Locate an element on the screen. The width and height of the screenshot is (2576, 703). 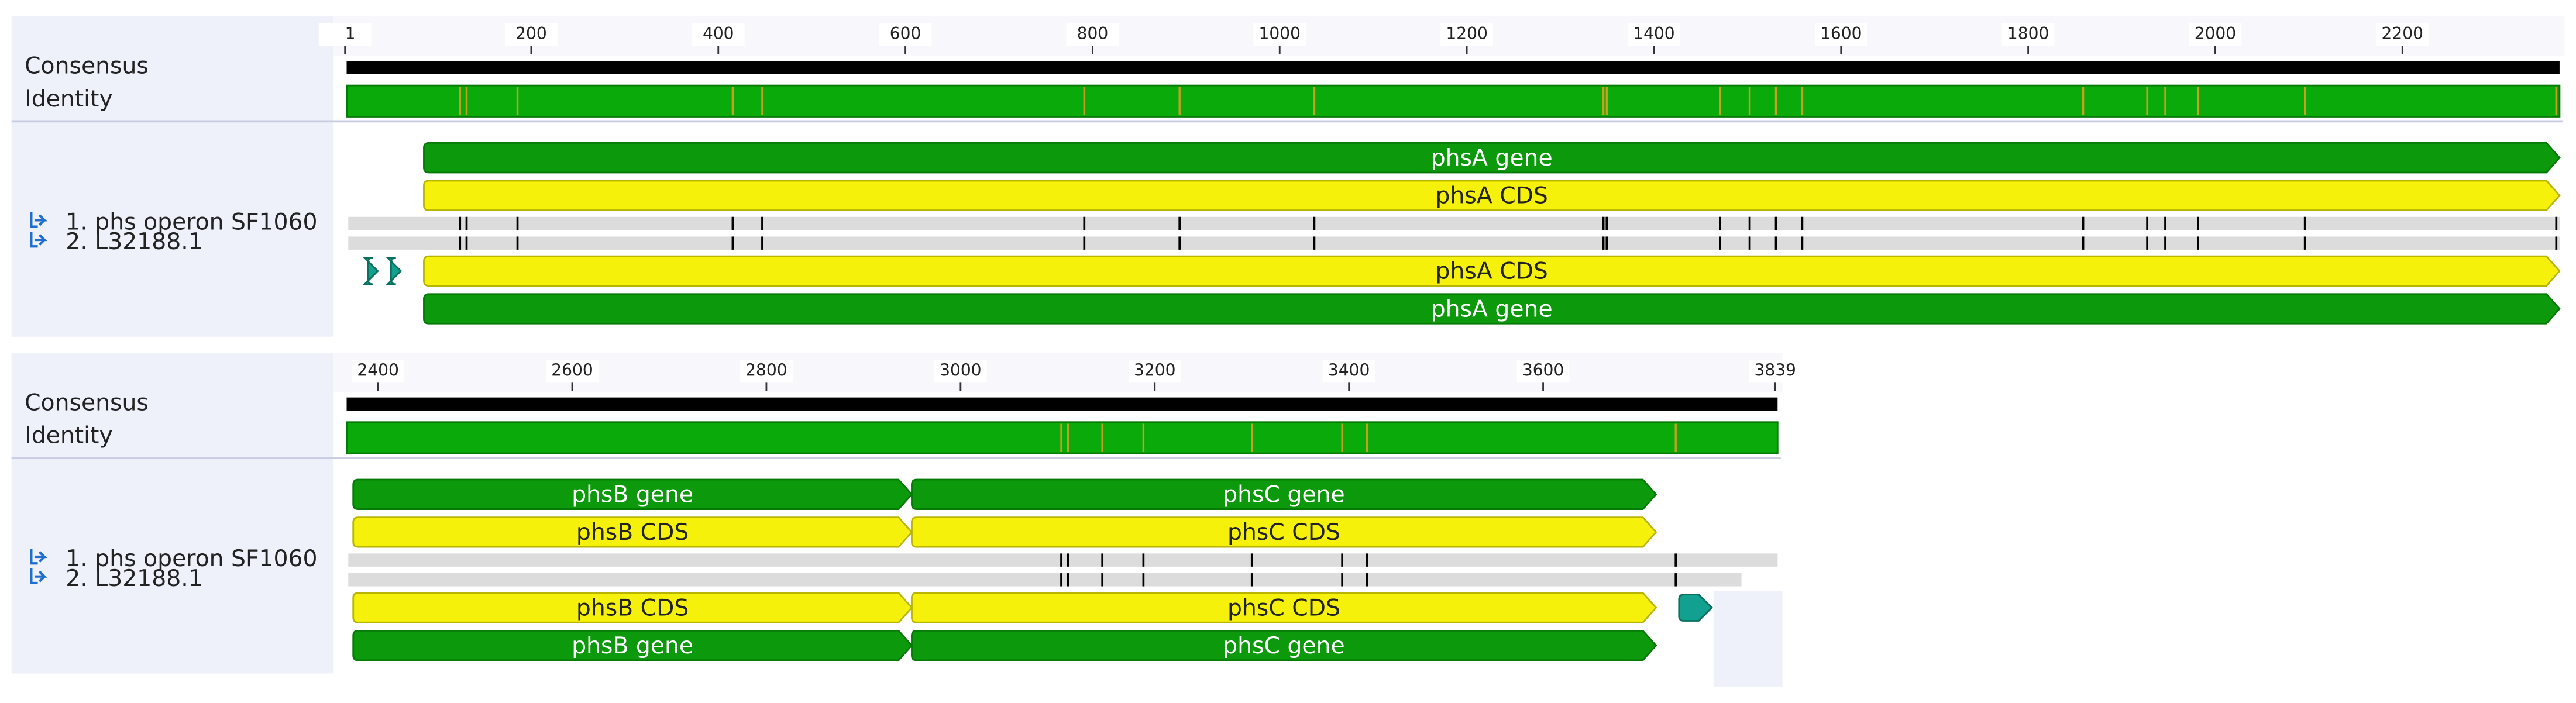
ruler-label: 600 is located at coordinates (906, 33).